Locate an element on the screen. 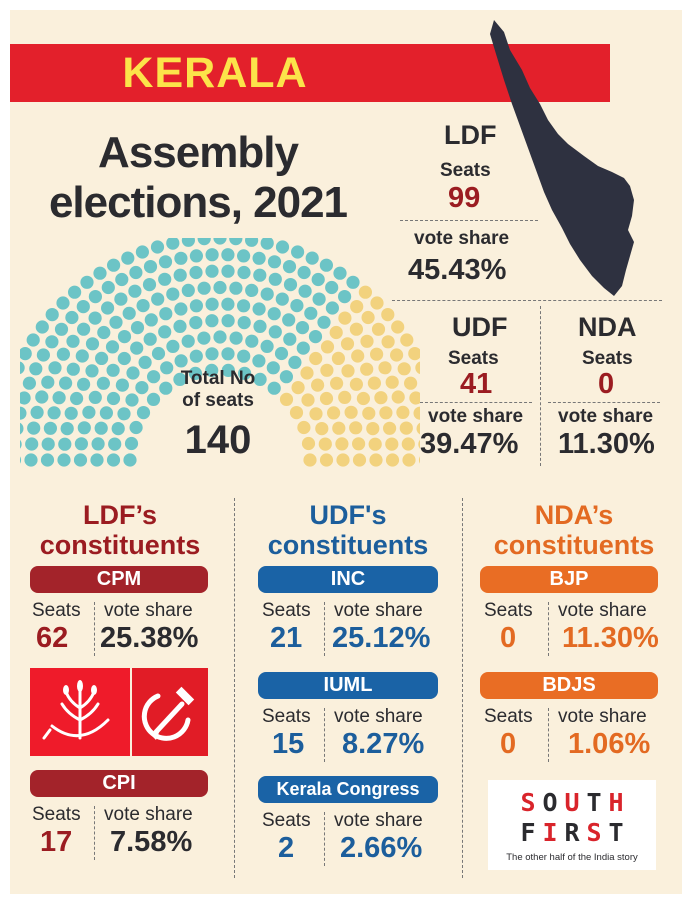 The image size is (692, 901). udf-share-value: 39.47% is located at coordinates (469, 444).